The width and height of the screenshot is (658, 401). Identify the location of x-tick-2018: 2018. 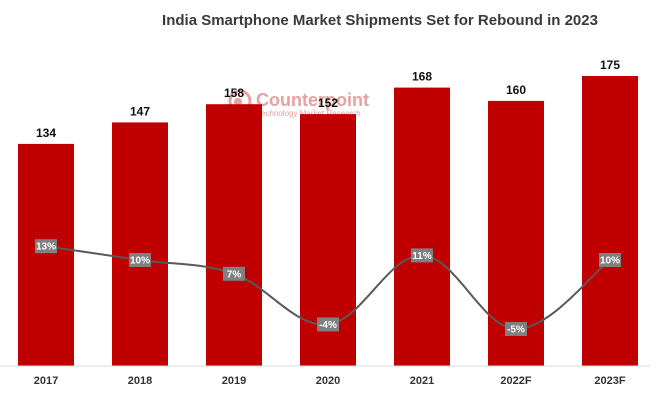
(140, 381).